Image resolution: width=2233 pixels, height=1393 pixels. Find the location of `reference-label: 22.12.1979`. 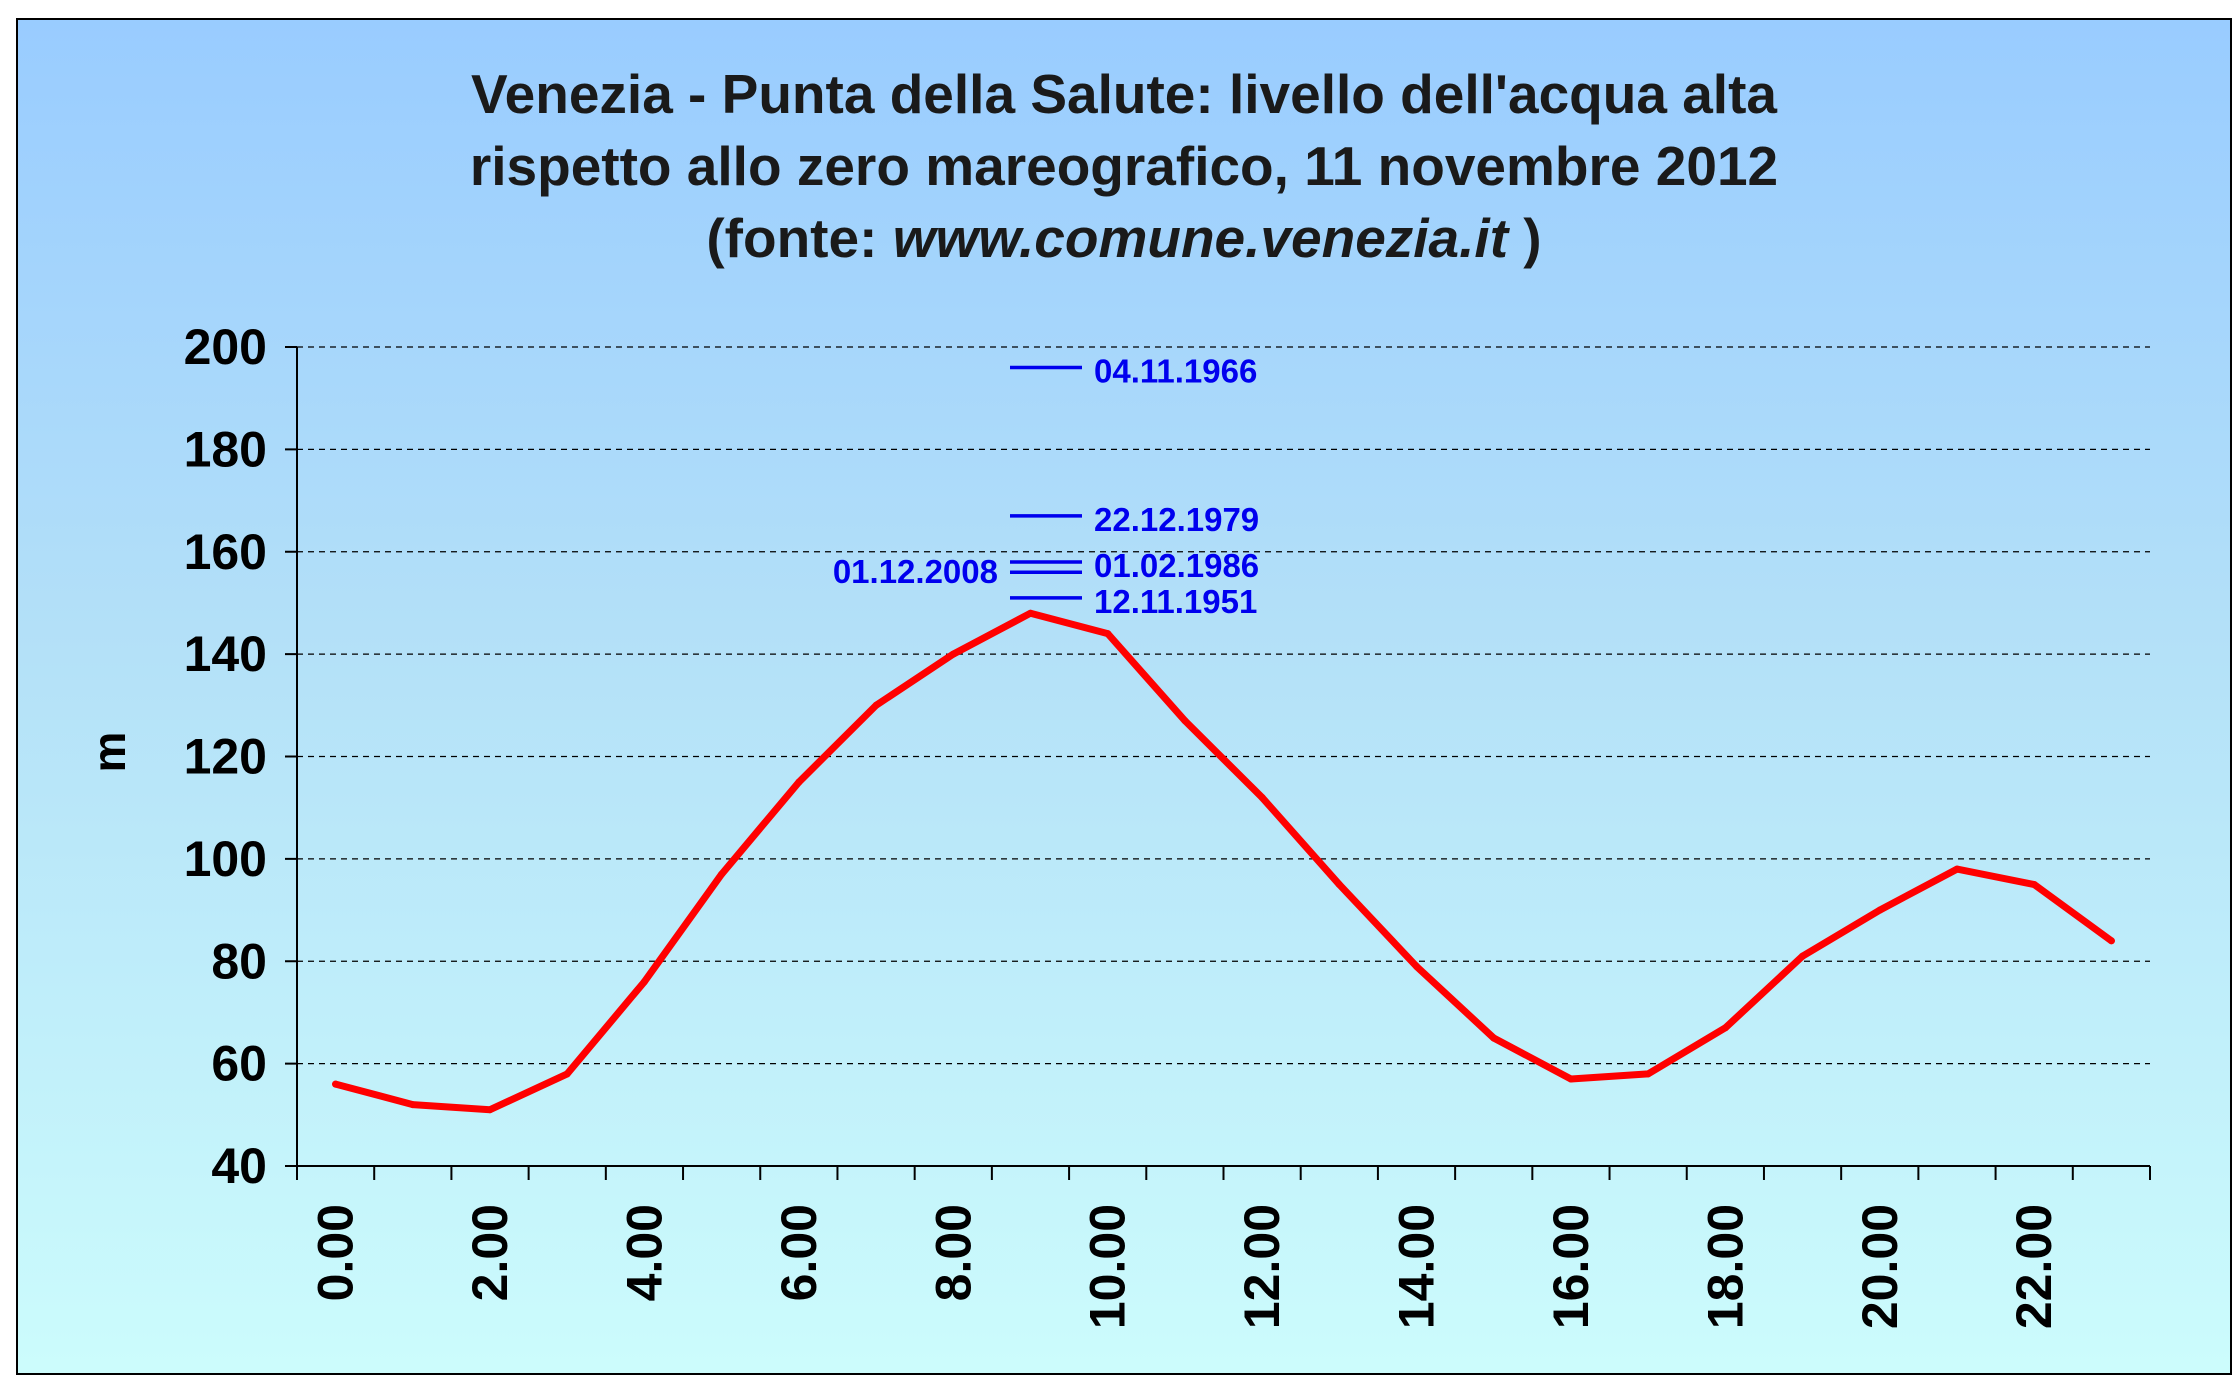

reference-label: 22.12.1979 is located at coordinates (1176, 519).